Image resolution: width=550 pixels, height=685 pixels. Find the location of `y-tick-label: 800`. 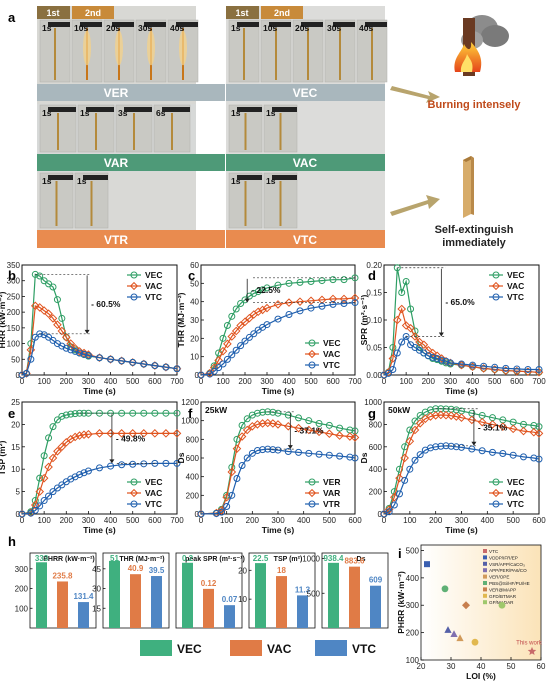

y-tick-label: 800 is located at coordinates (376, 424).